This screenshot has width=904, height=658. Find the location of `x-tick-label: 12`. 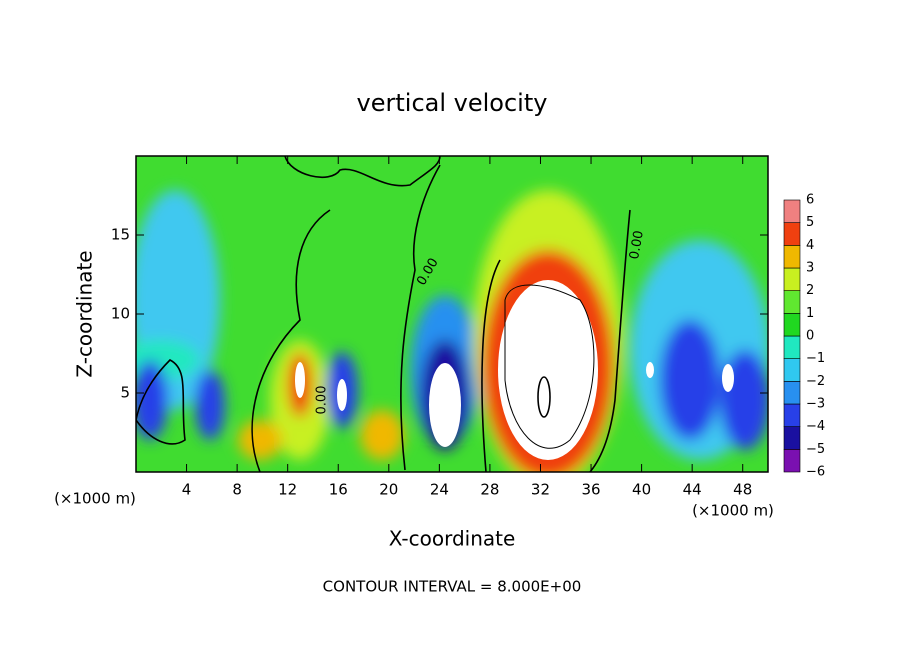

x-tick-label: 12 is located at coordinates (287, 490).